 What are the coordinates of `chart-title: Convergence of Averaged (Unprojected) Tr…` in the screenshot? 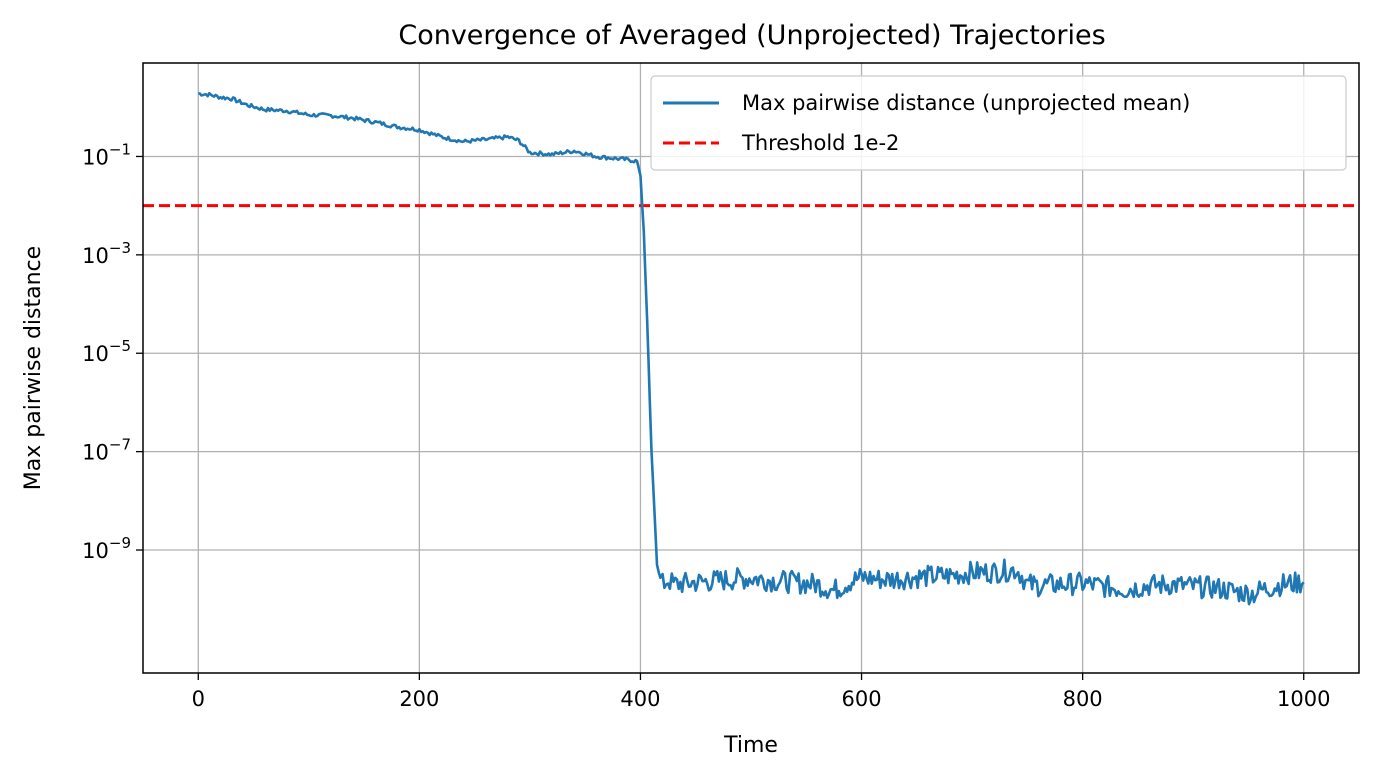 It's located at (751, 35).